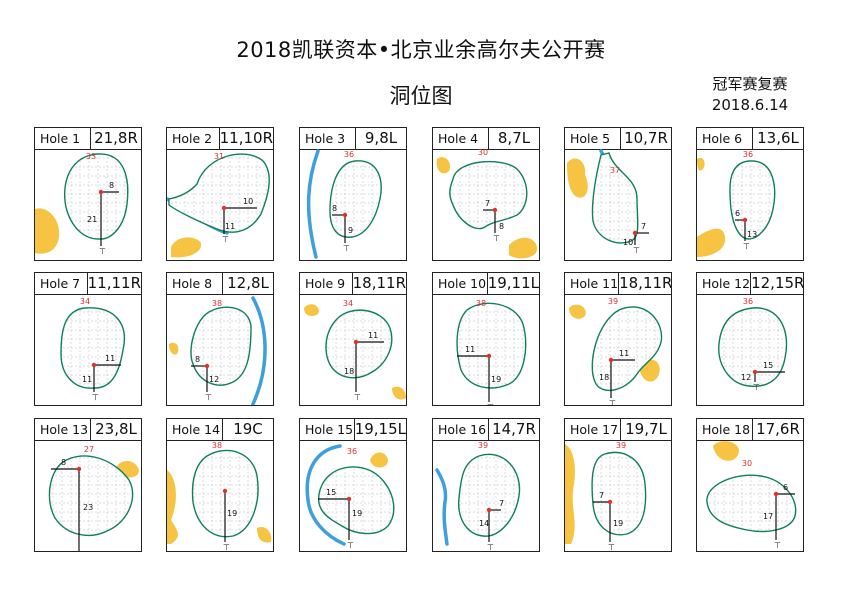  What do you see at coordinates (514, 429) in the screenshot?
I see `pin-position: 14,7R` at bounding box center [514, 429].